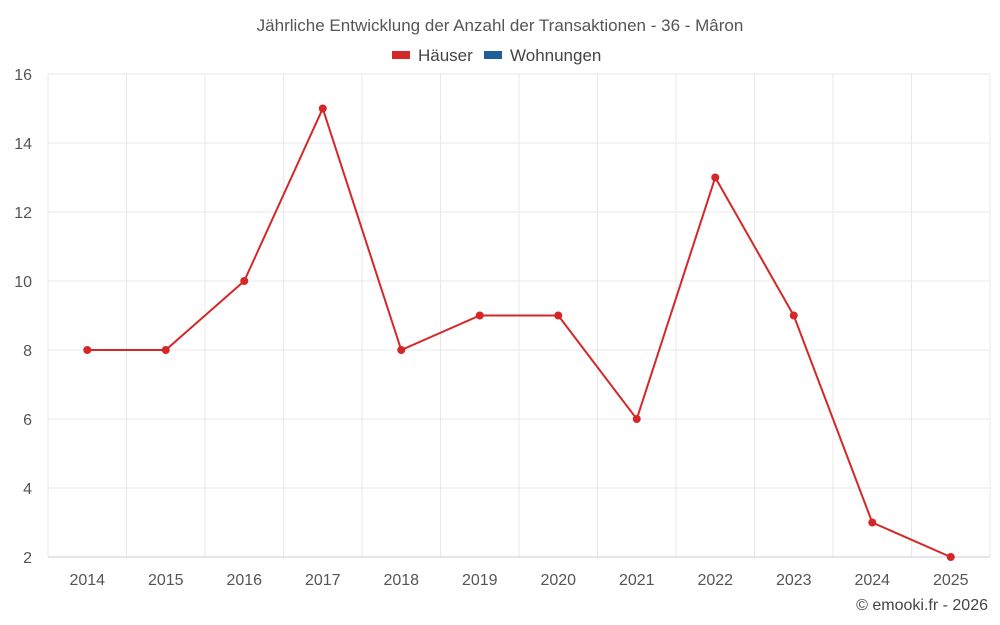  Describe the element at coordinates (951, 580) in the screenshot. I see `x-tick-label: 2025` at that location.